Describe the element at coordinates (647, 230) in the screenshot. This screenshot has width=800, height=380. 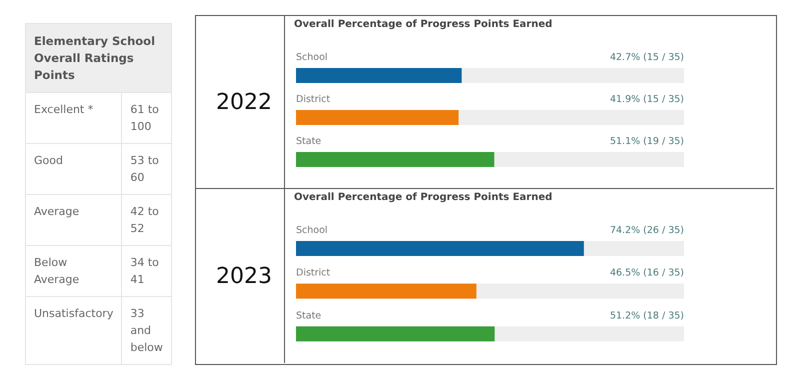
I see `data-label: 74.2% (26 / 35)` at that location.